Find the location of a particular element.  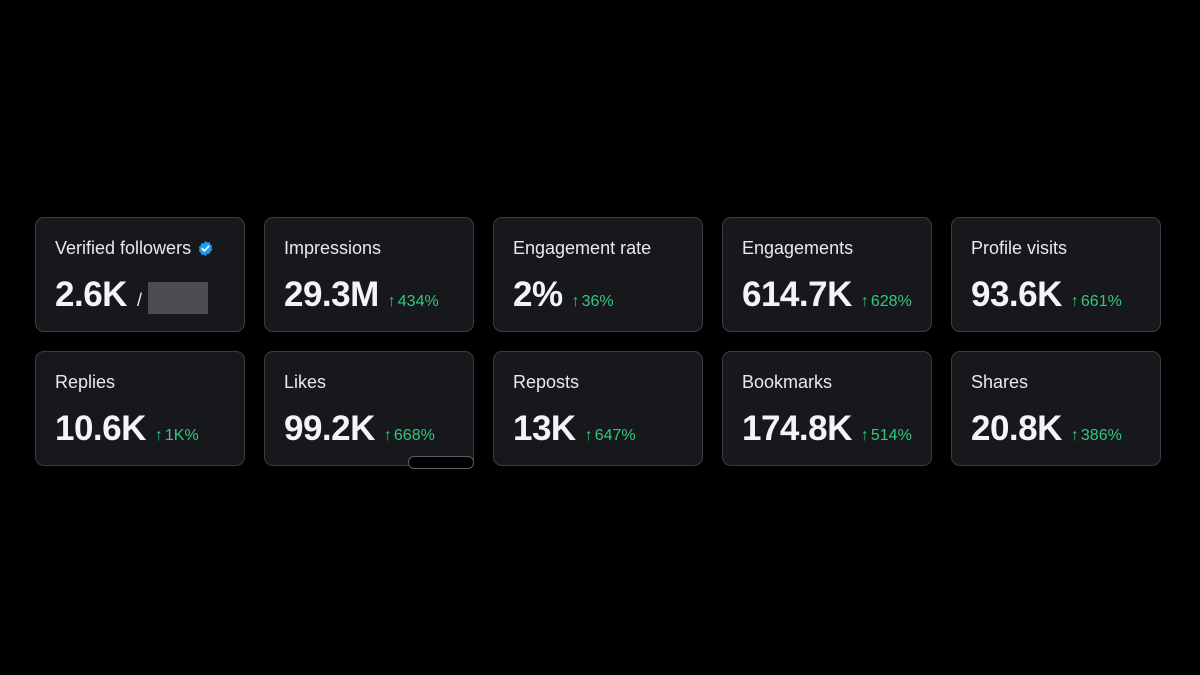

metric-value-row: 614.7K ↑ 628% is located at coordinates (827, 295).